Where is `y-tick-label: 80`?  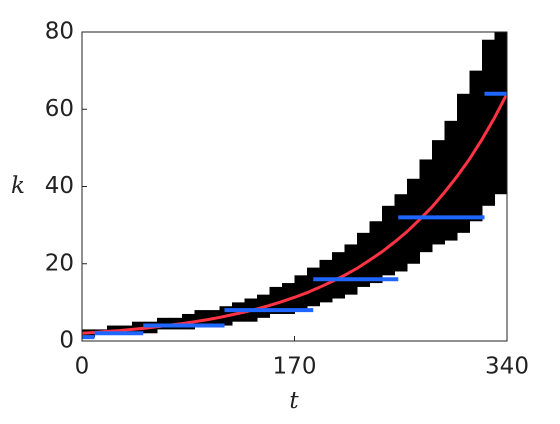 y-tick-label: 80 is located at coordinates (59, 32).